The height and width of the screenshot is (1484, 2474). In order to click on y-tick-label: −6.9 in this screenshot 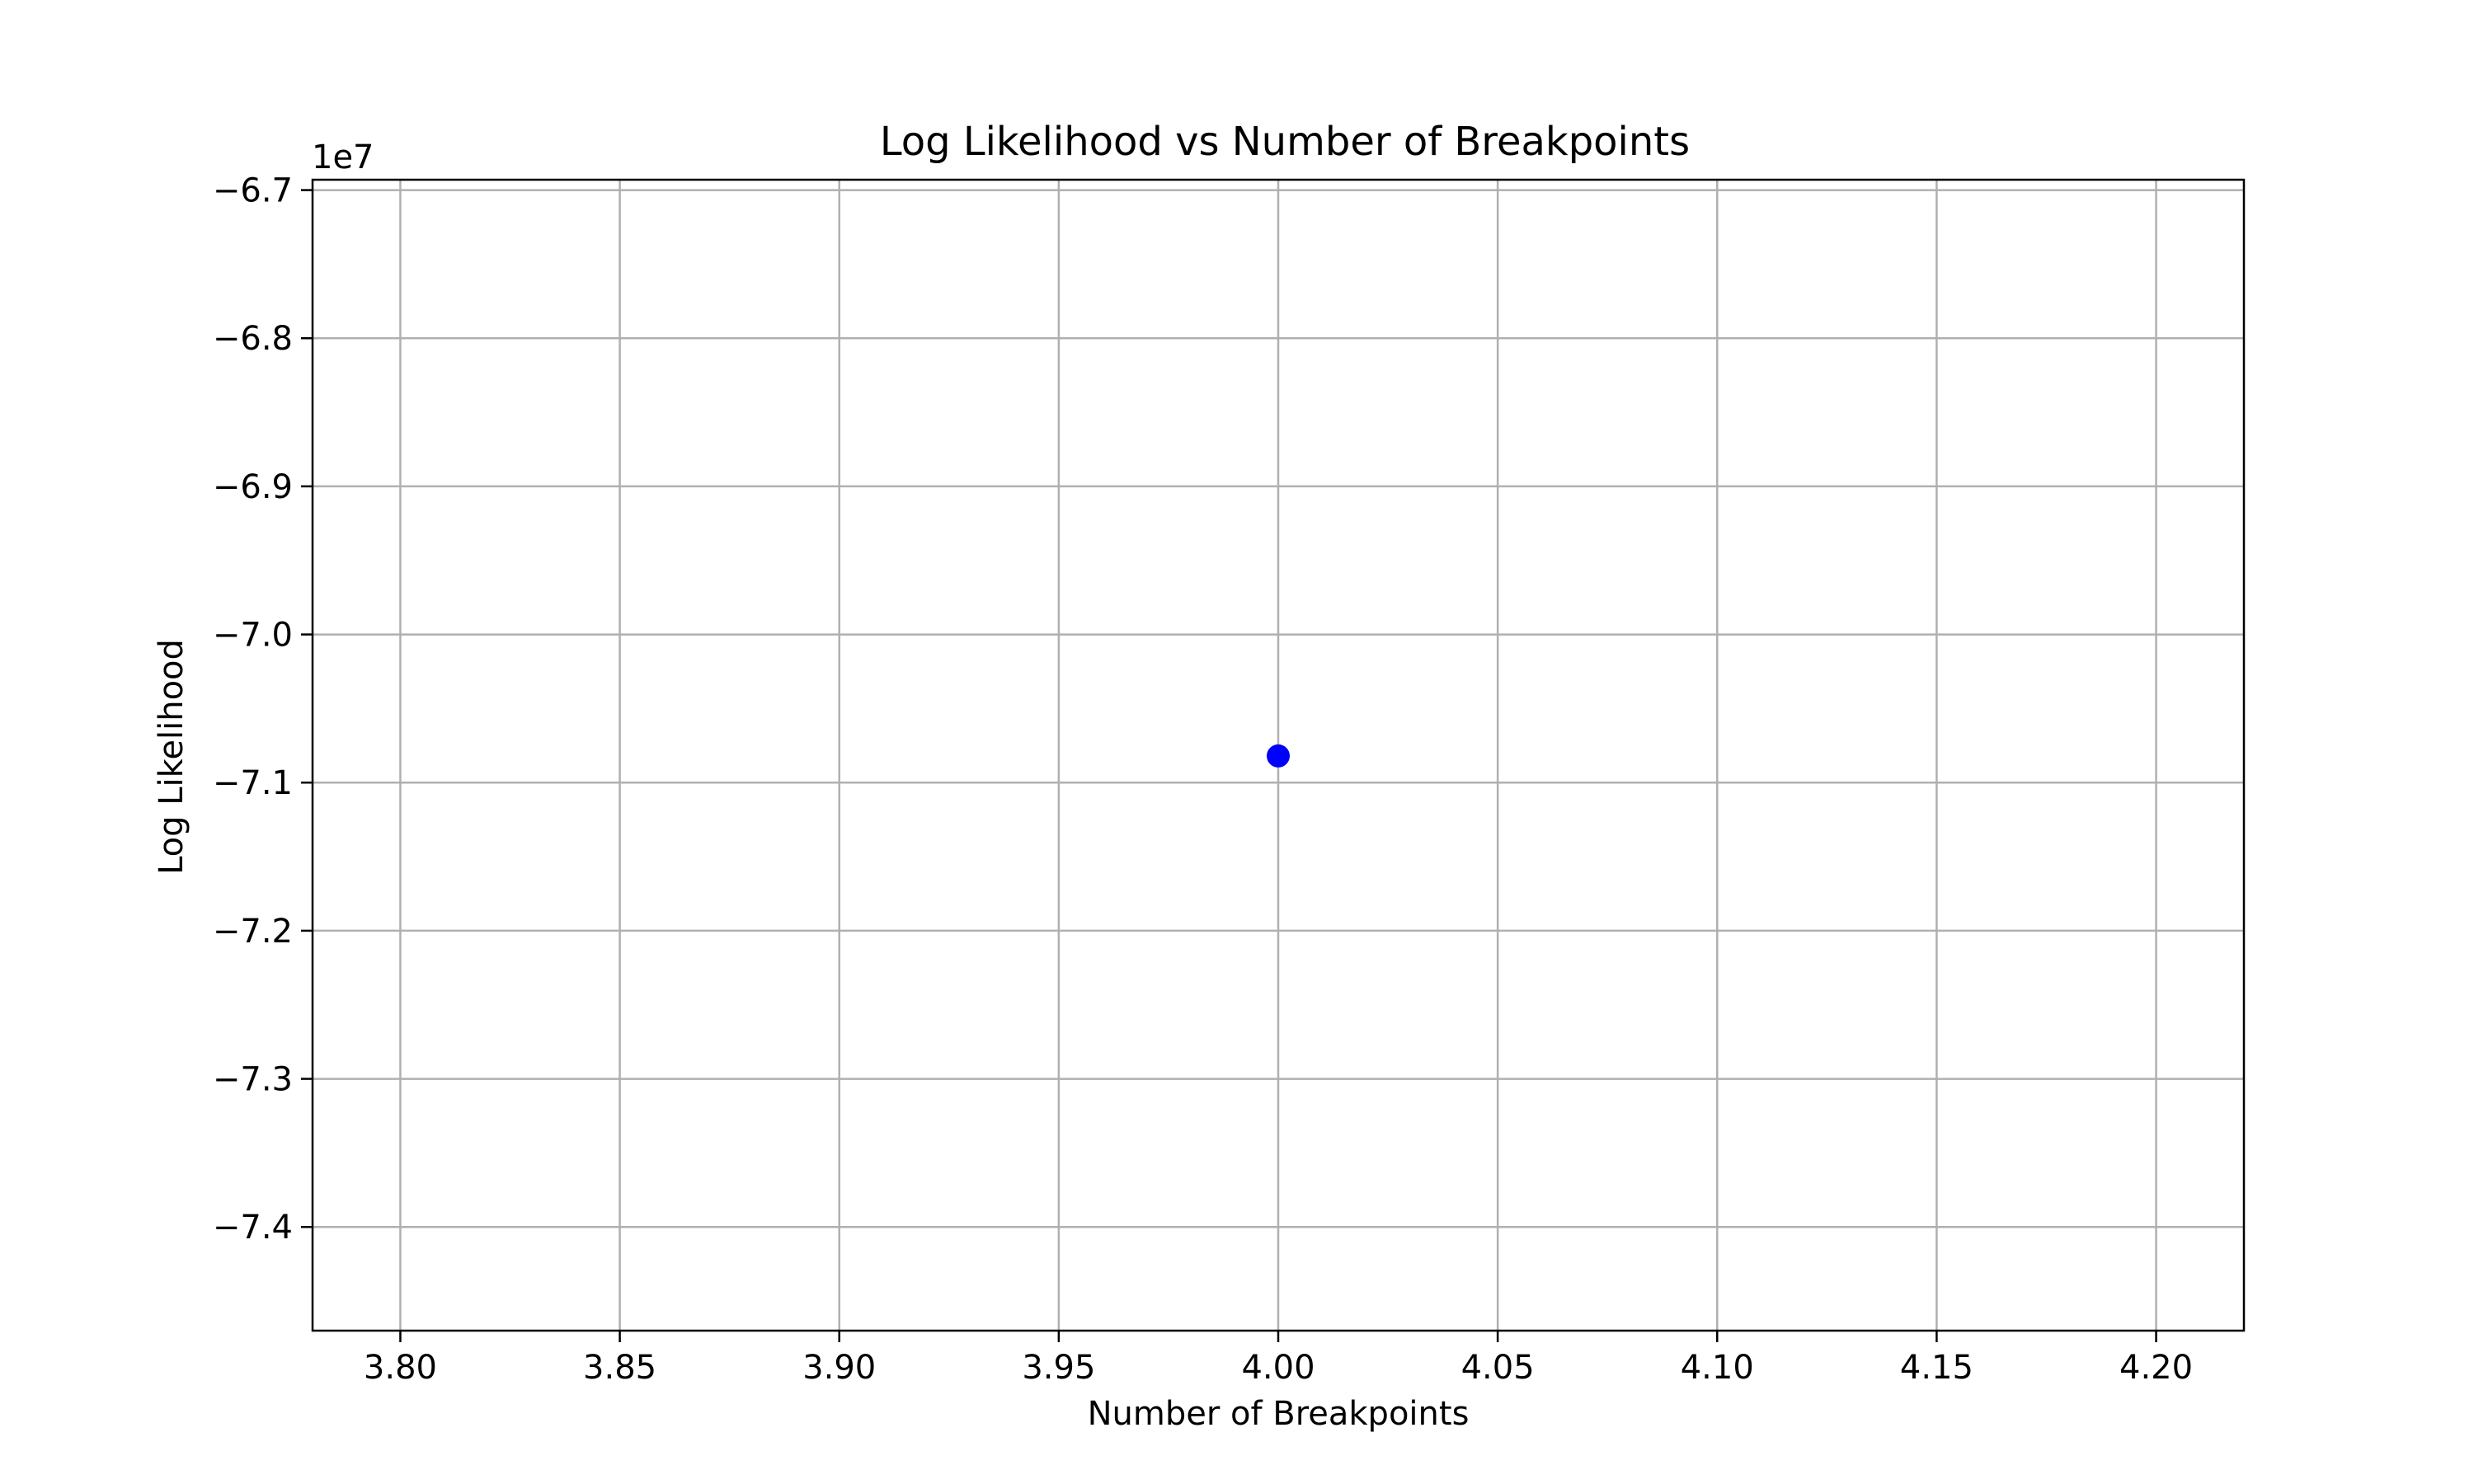, I will do `click(253, 487)`.